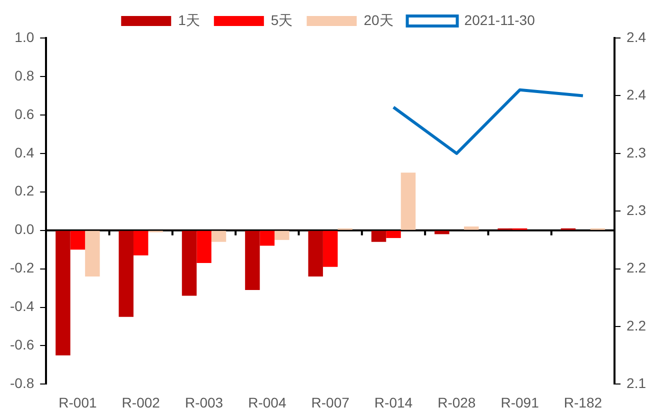 This screenshot has width=658, height=419. What do you see at coordinates (583, 402) in the screenshot?
I see `x-tick-label: R-182` at bounding box center [583, 402].